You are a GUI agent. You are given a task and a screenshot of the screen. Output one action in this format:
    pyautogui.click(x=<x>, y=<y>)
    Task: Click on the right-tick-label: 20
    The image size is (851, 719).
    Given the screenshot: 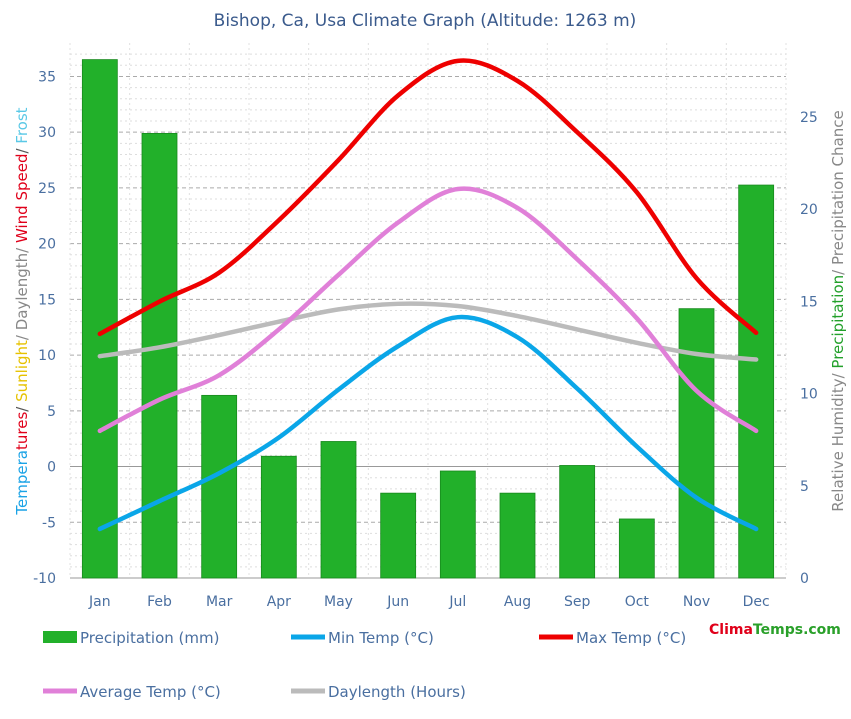 What is the action you would take?
    pyautogui.click(x=809, y=210)
    